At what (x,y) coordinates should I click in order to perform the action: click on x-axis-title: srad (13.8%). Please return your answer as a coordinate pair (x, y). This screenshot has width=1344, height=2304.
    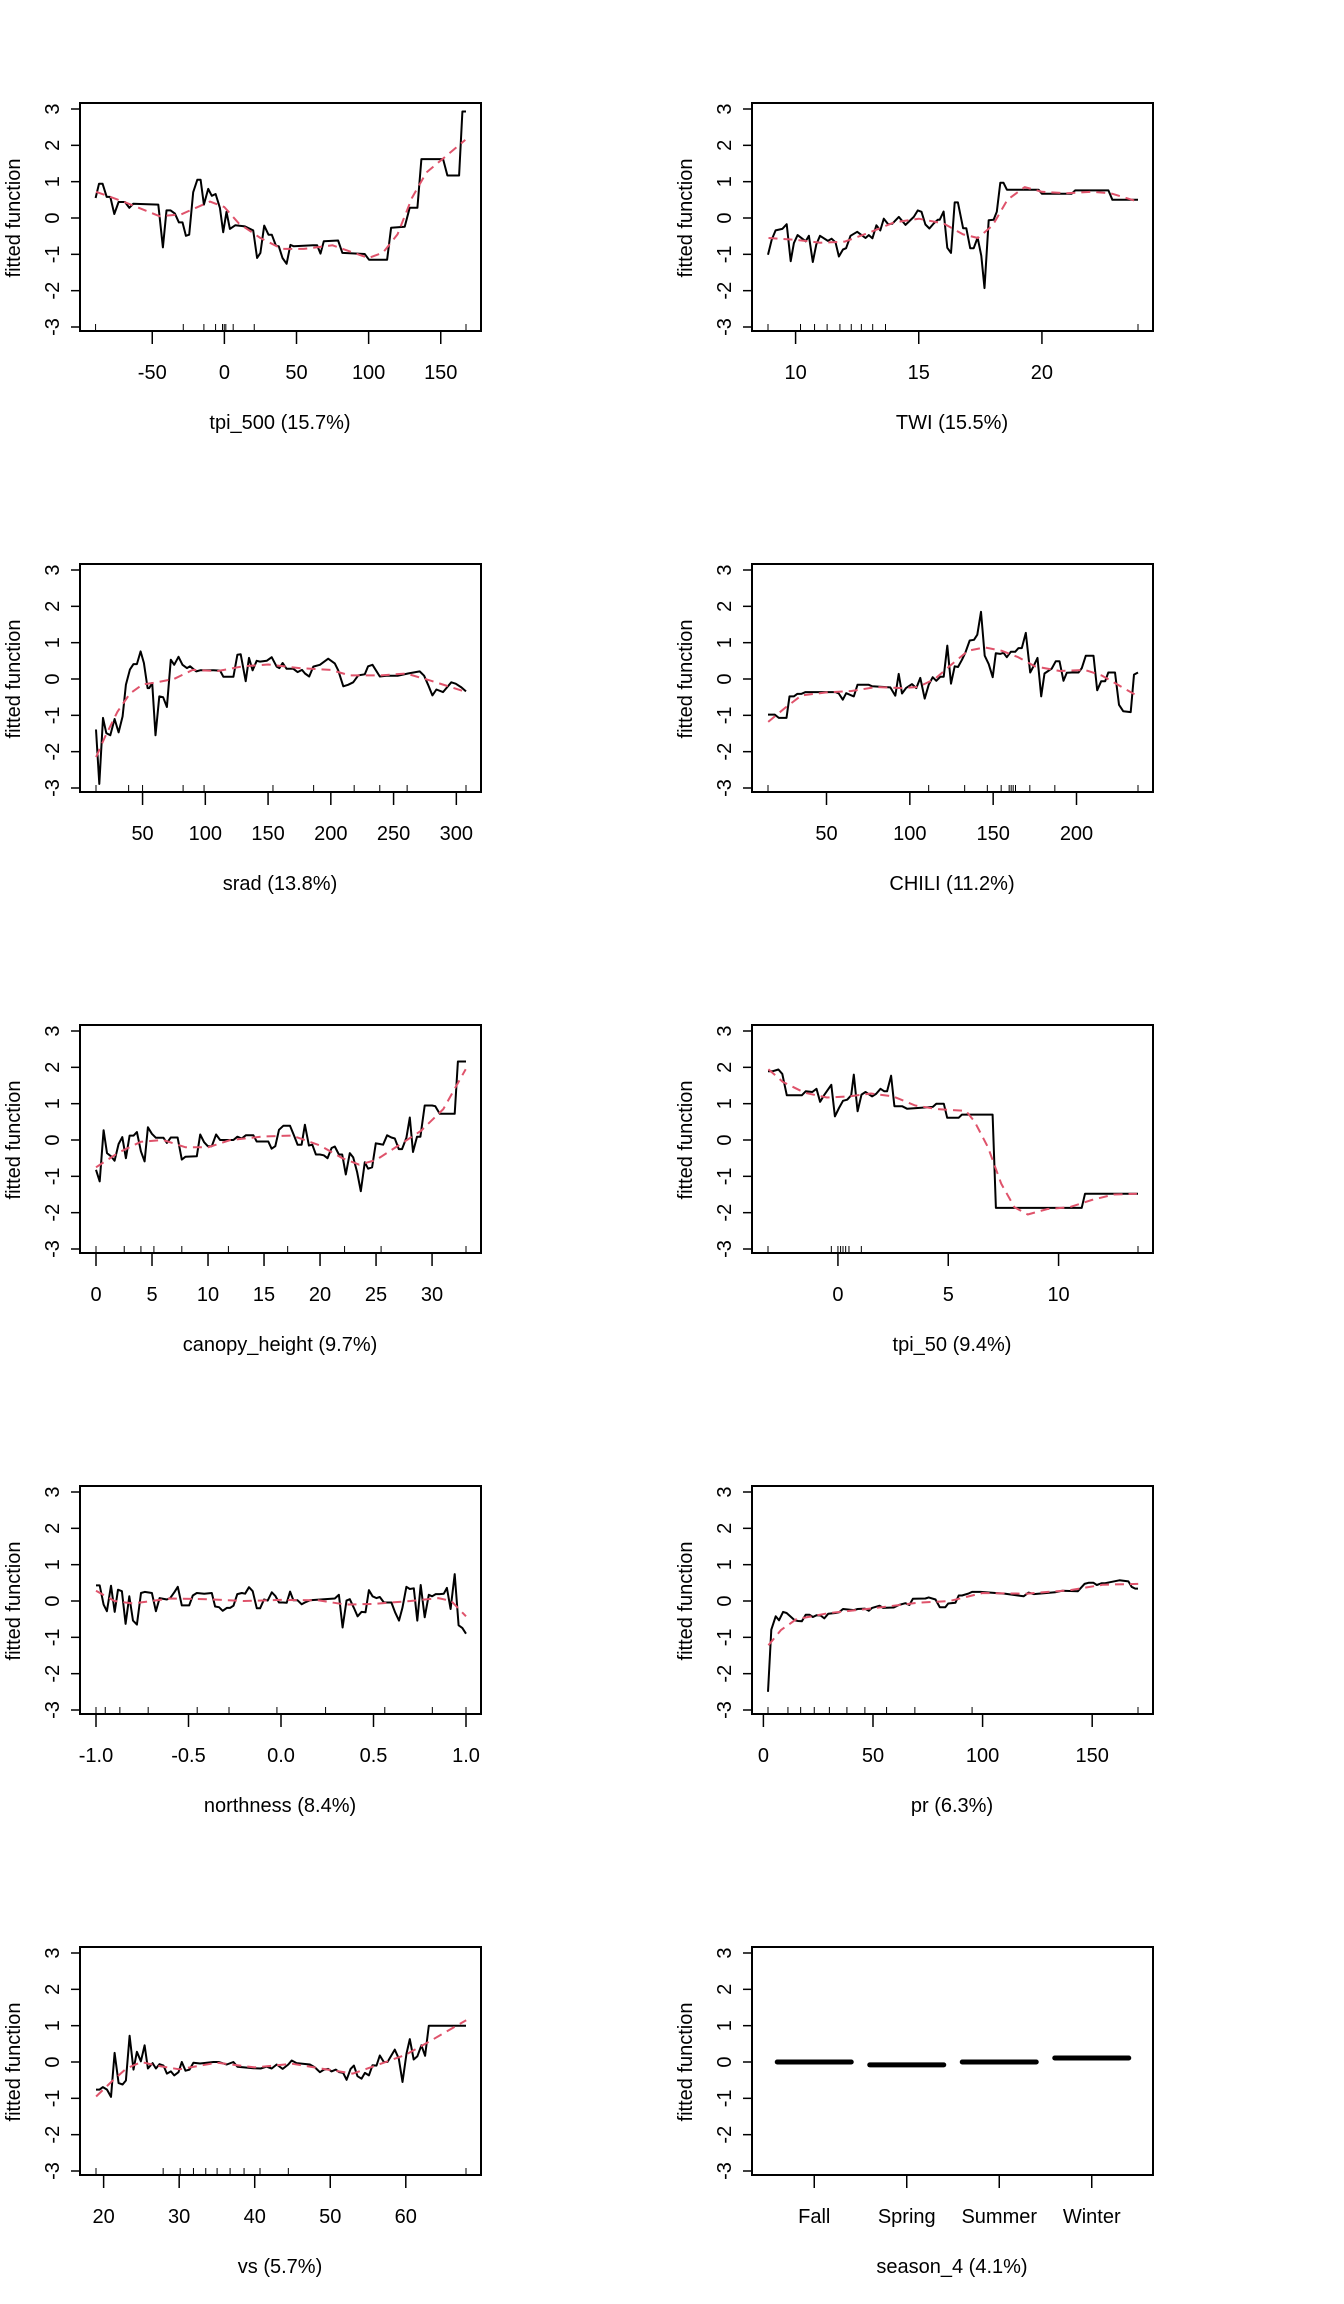
    Looking at the image, I should click on (280, 884).